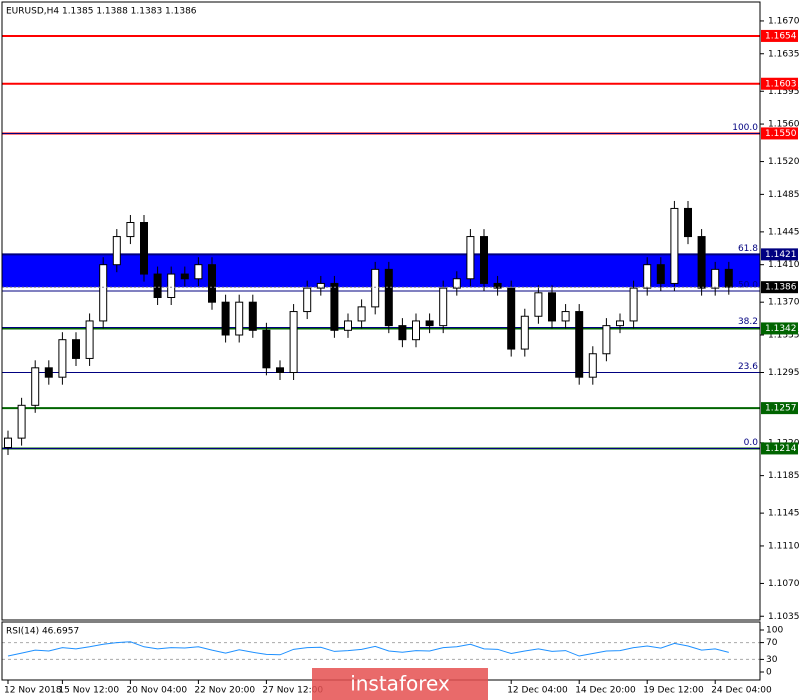 The width and height of the screenshot is (800, 700). What do you see at coordinates (784, 92) in the screenshot?
I see `y-tick-label: 1.1595` at bounding box center [784, 92].